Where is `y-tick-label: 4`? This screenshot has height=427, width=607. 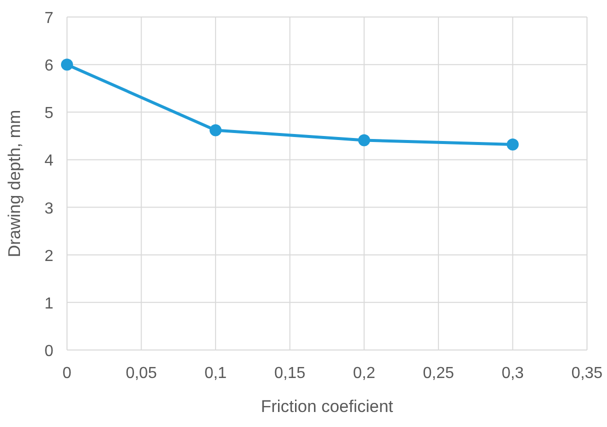 y-tick-label: 4 is located at coordinates (49, 161).